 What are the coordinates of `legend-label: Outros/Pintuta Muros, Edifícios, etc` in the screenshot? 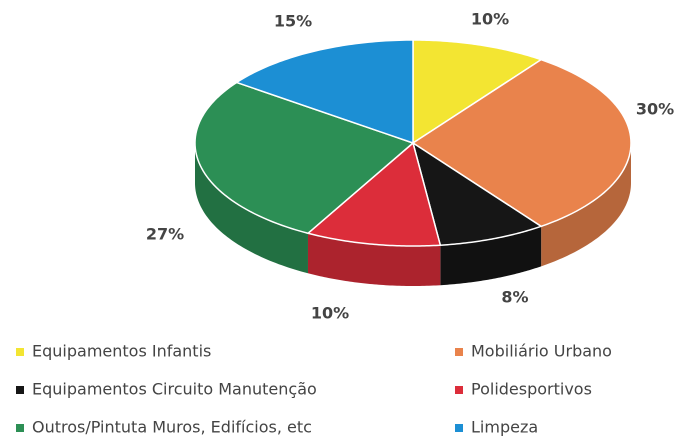 It's located at (172, 427).